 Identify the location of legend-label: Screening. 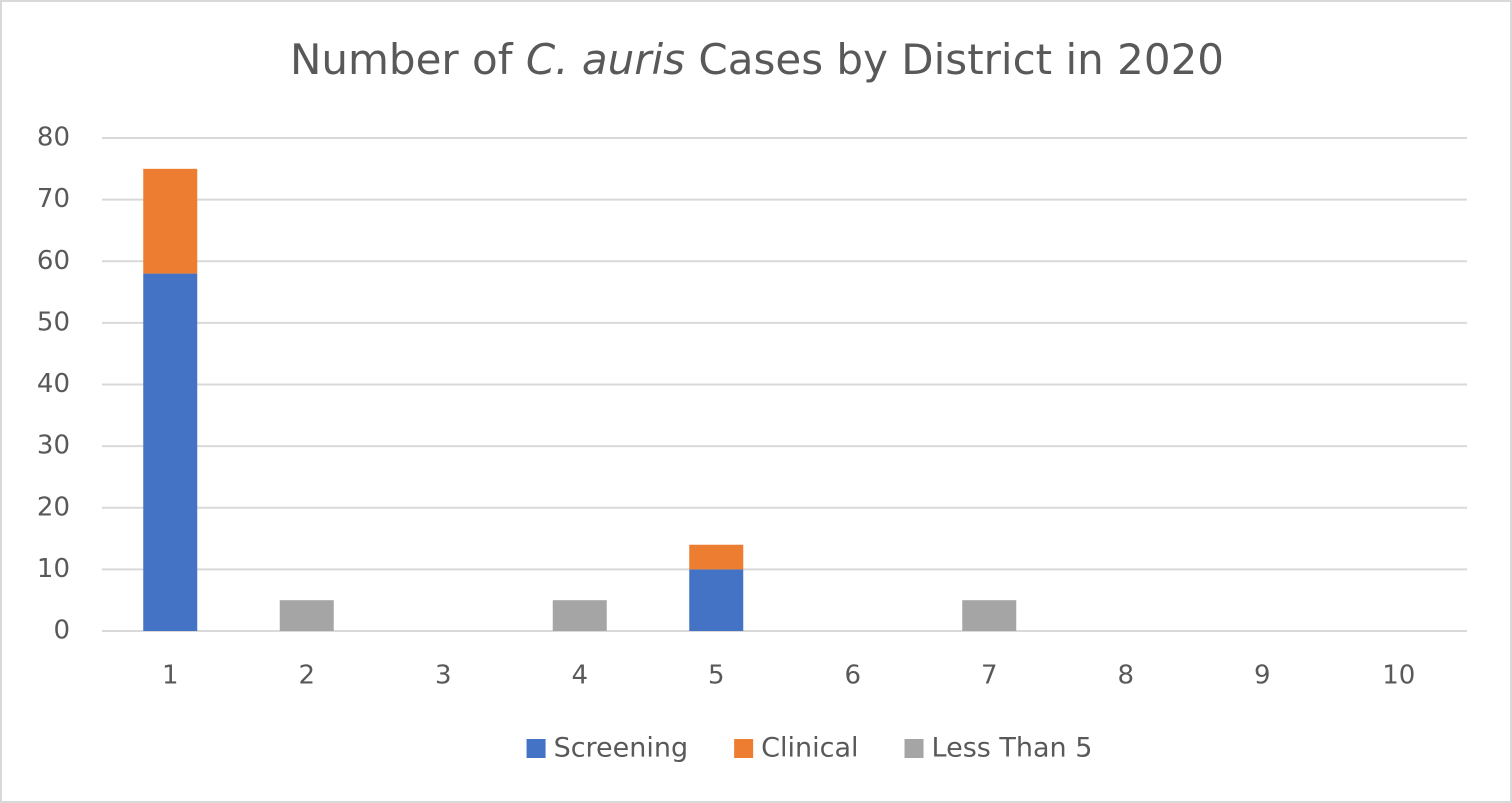
(621, 748).